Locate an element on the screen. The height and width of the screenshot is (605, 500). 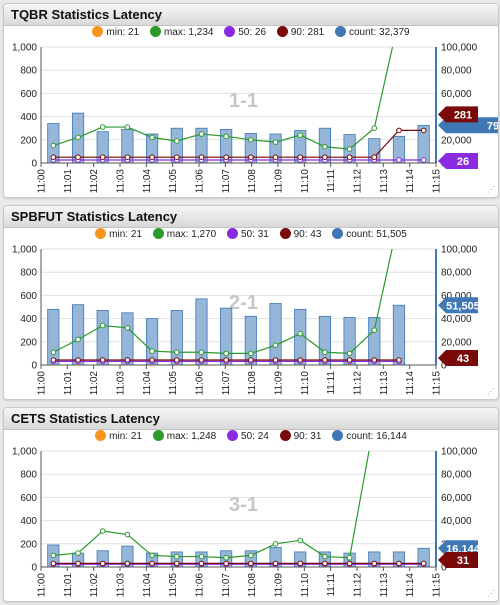
legend-item-count: count: 32,379 is located at coordinates (372, 32).